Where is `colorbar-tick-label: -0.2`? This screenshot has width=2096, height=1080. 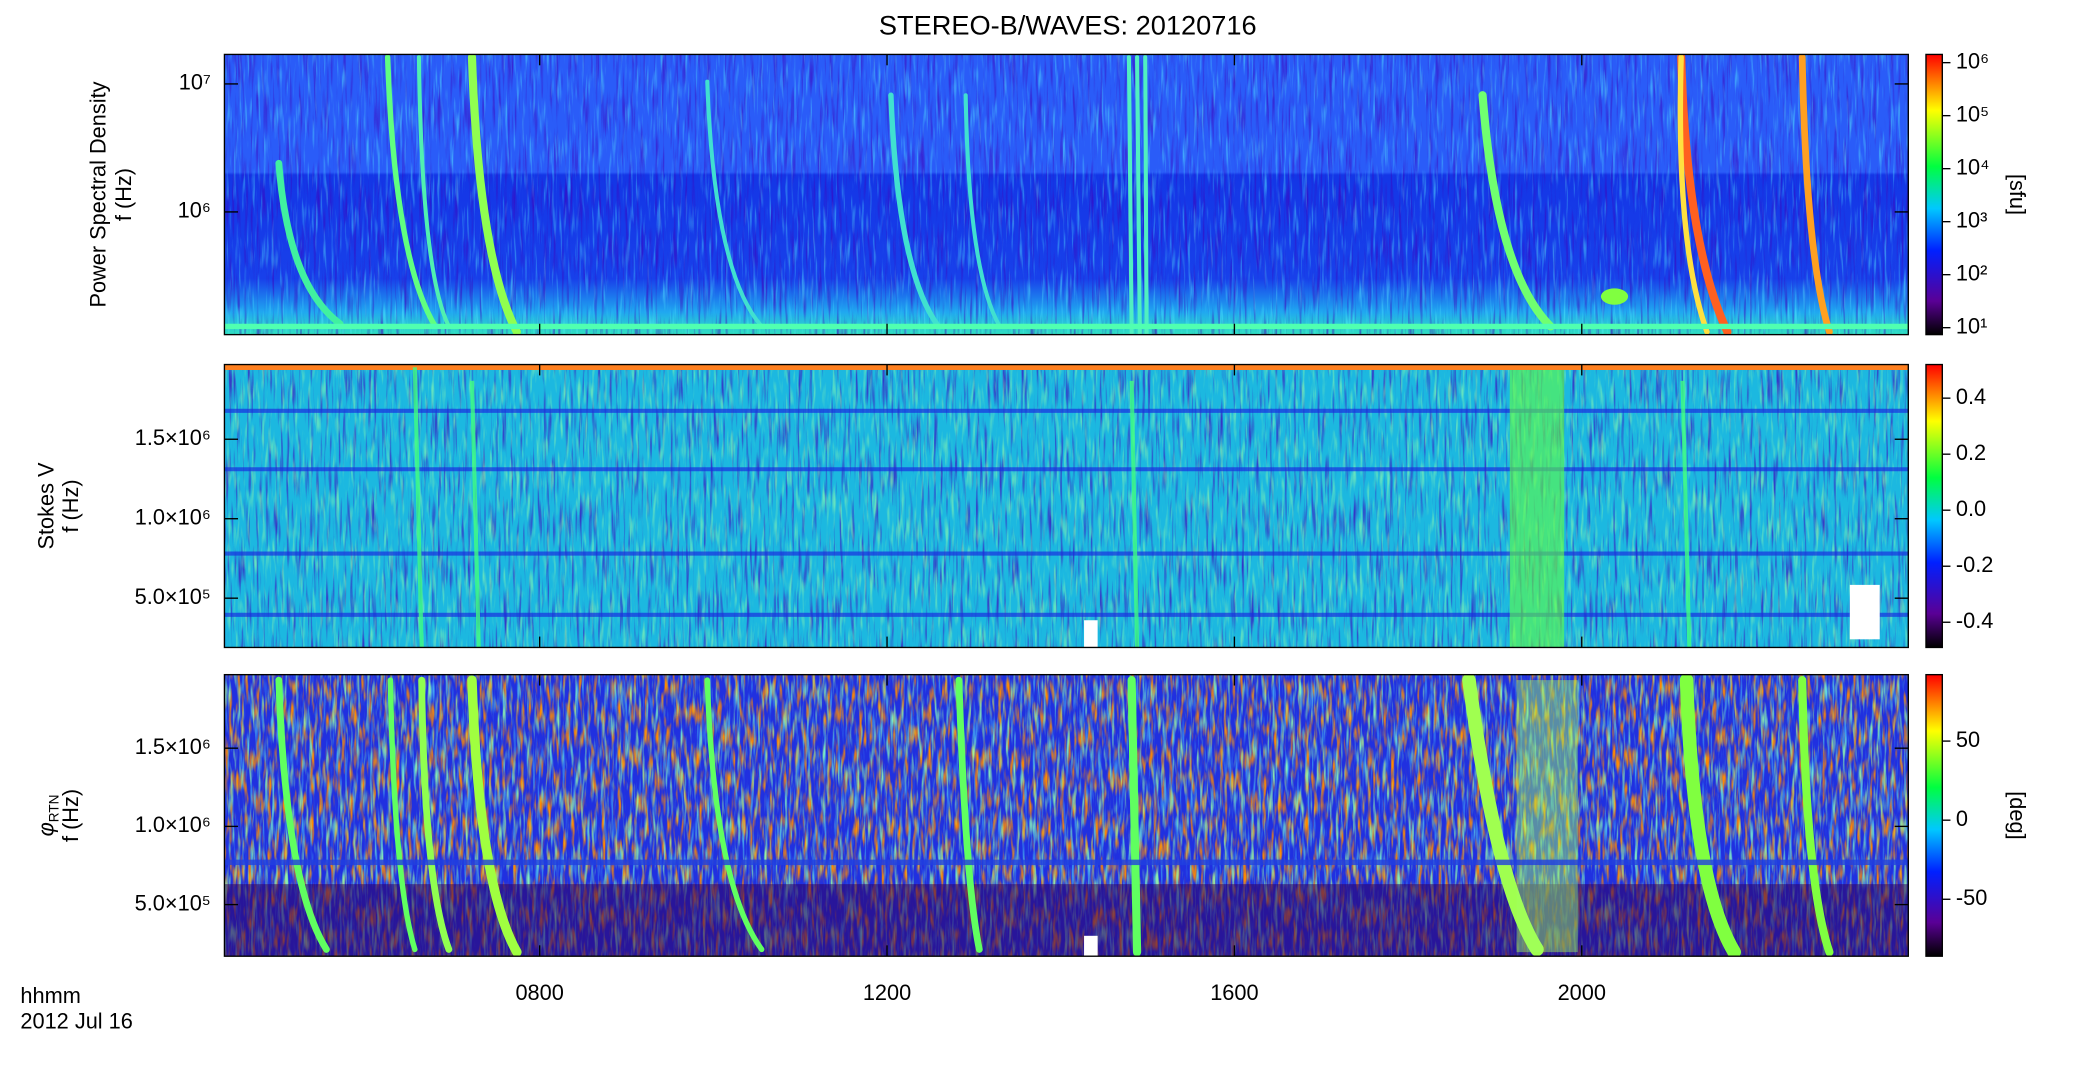
colorbar-tick-label: -0.2 is located at coordinates (1974, 564).